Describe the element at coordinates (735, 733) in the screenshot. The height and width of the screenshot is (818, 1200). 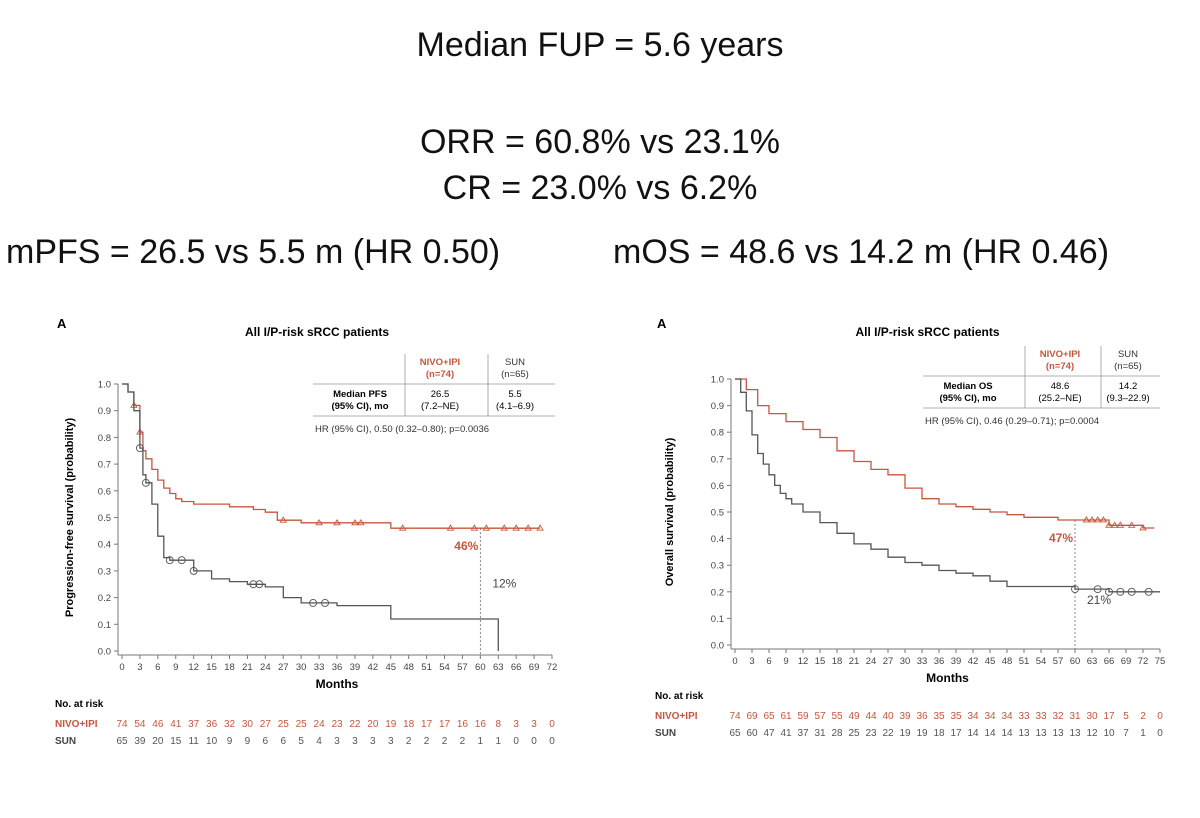
I see `at-risk-sun-value: 65` at that location.